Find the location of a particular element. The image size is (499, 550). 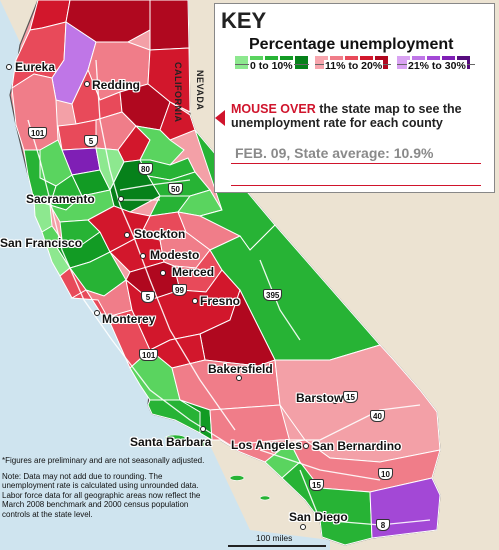

highway-shield-15-south: 15 is located at coordinates (316, 485).